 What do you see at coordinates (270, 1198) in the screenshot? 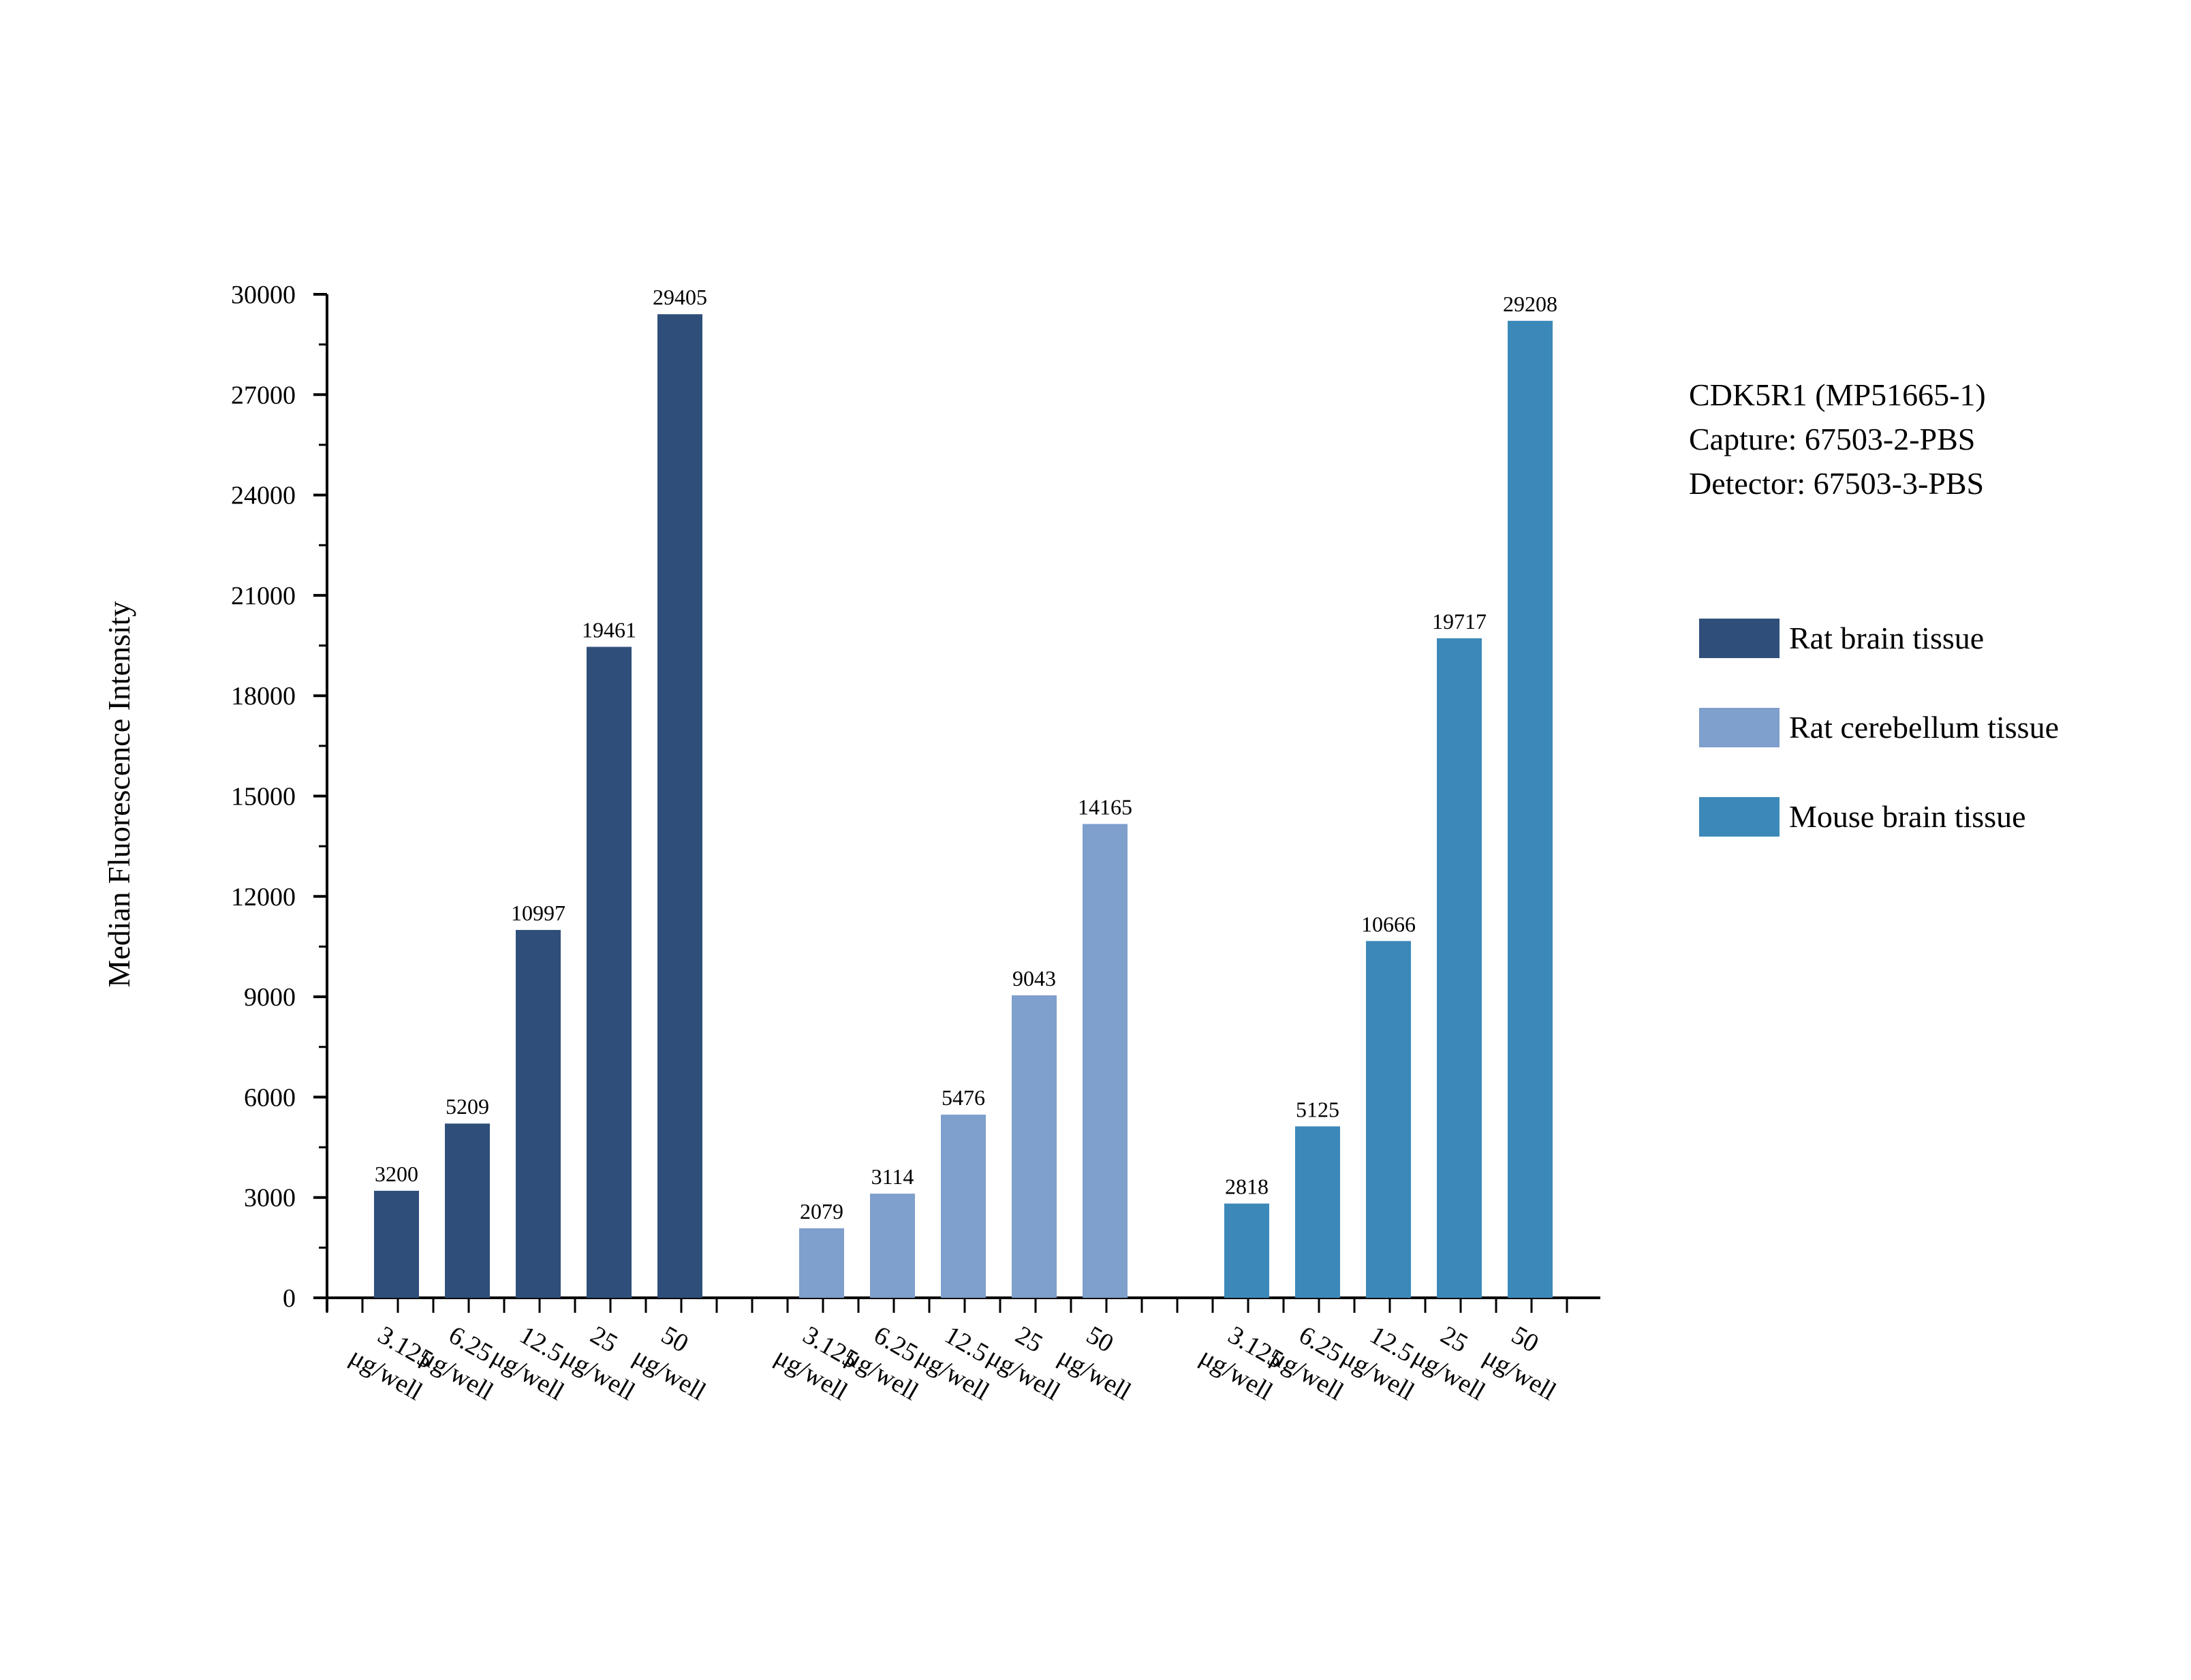
I see `y-tick-label: 3000` at bounding box center [270, 1198].